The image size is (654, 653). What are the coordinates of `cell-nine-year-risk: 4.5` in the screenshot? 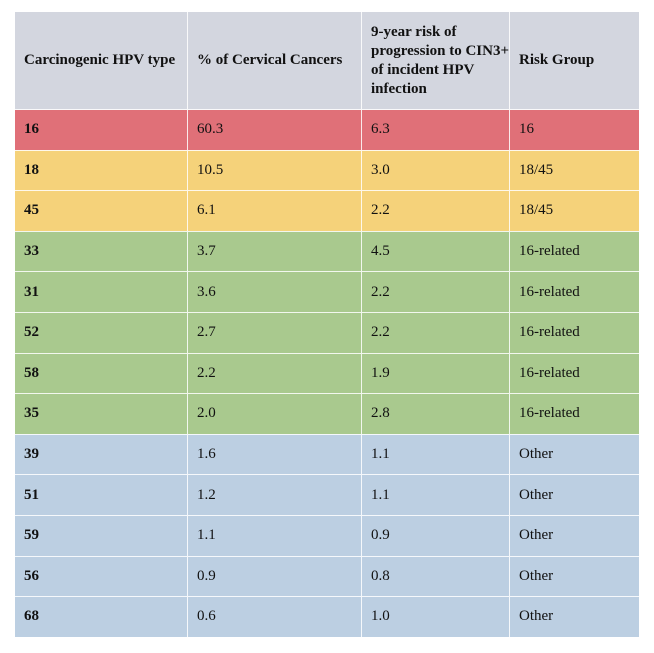 It's located at (435, 251).